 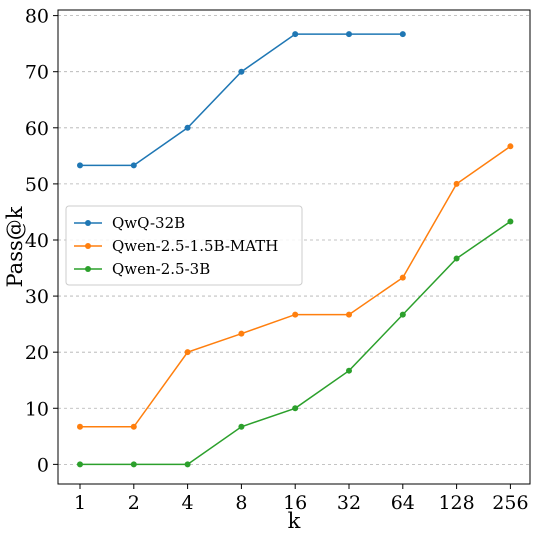 What do you see at coordinates (37, 129) in the screenshot?
I see `y-tick-label: 60` at bounding box center [37, 129].